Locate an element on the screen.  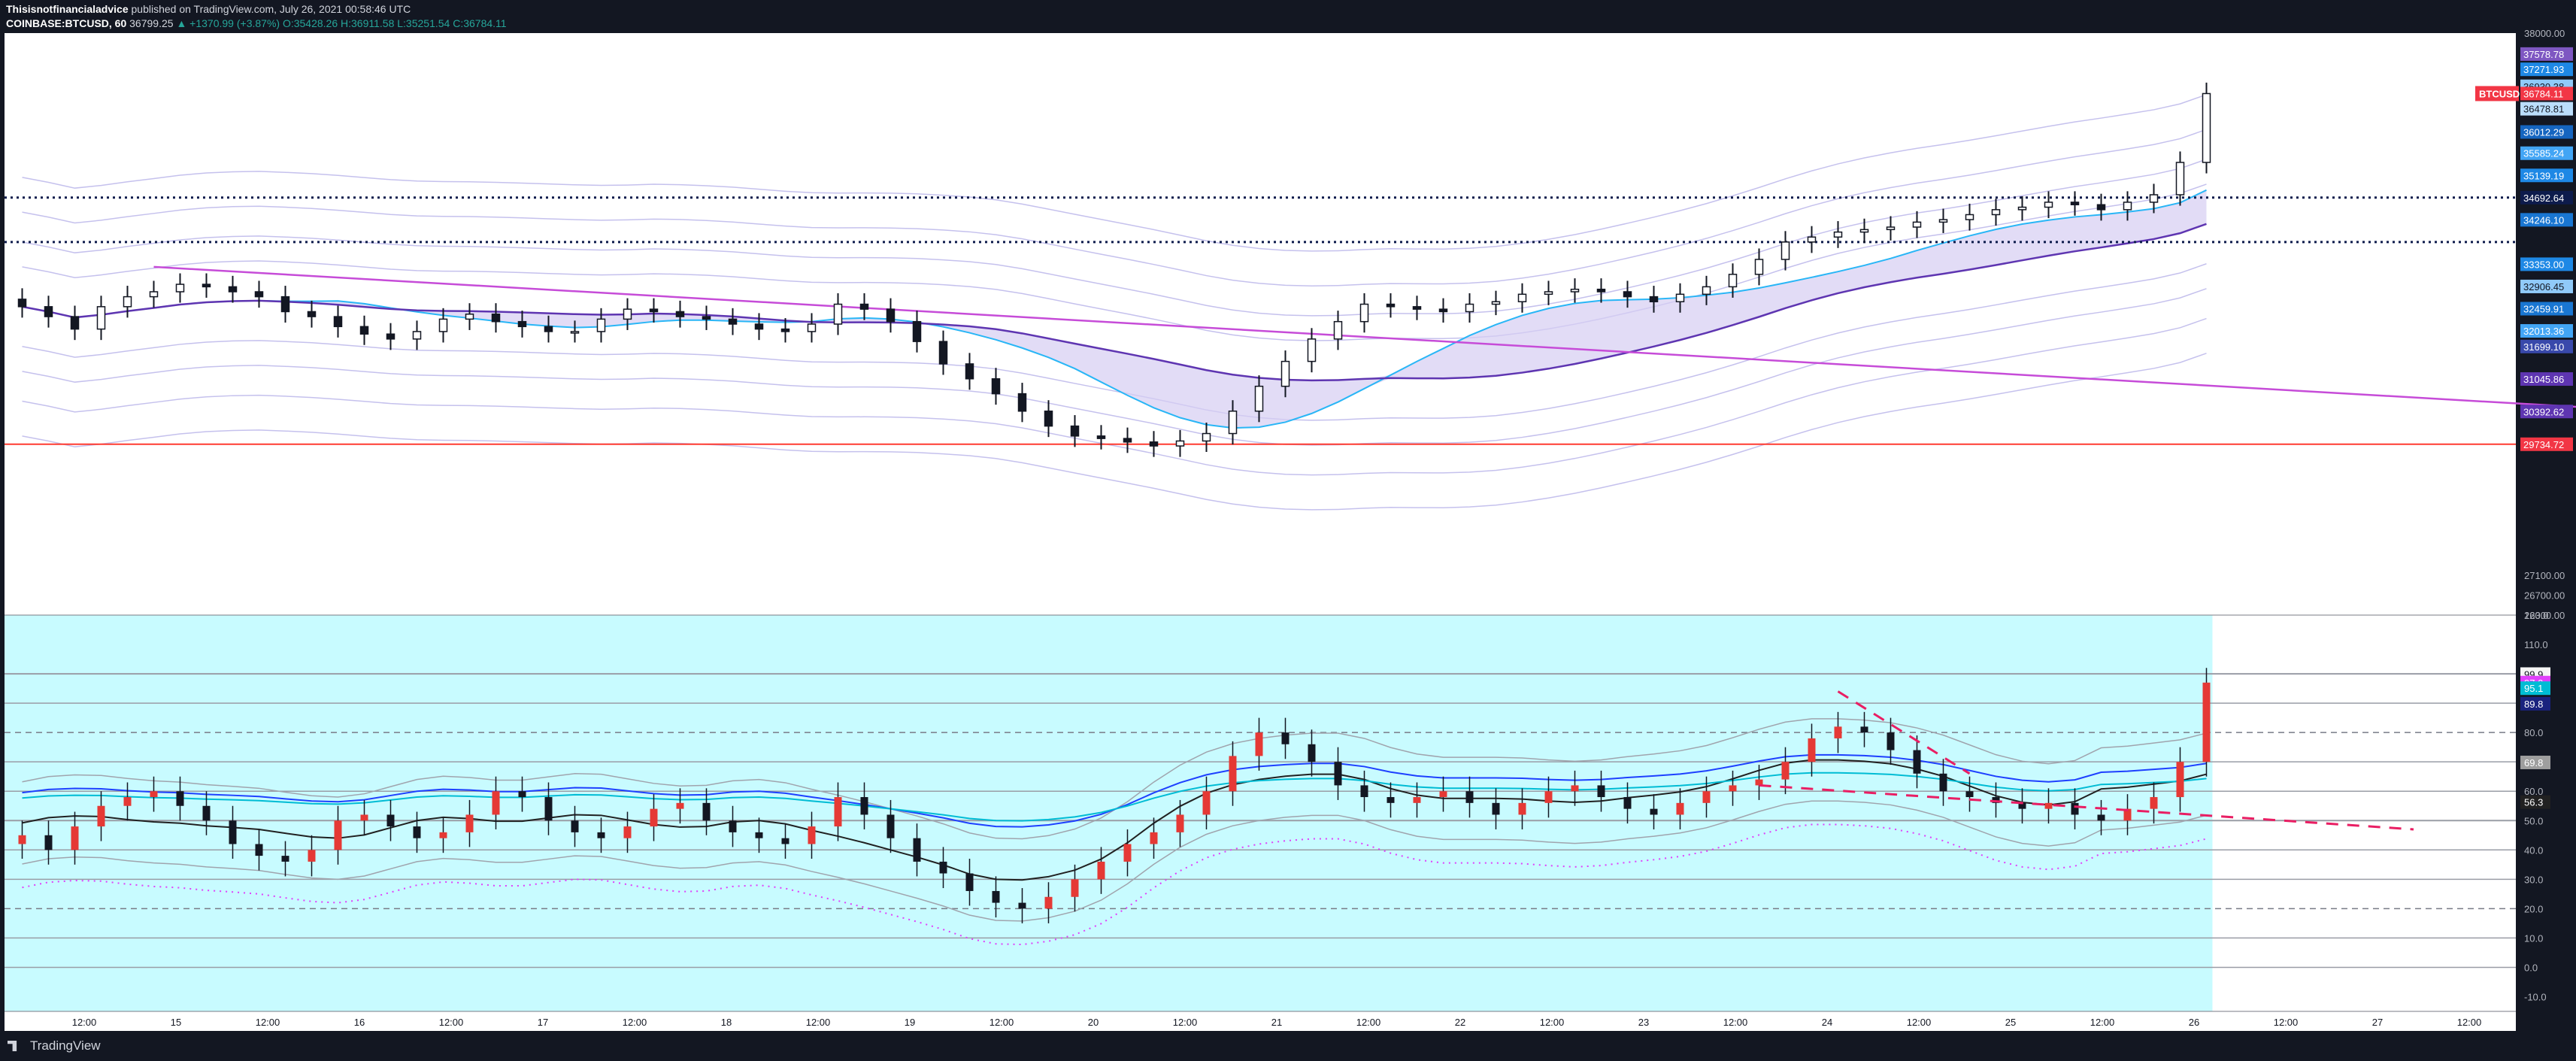
symbol-tag-label: BTCUSD is located at coordinates (2499, 93).